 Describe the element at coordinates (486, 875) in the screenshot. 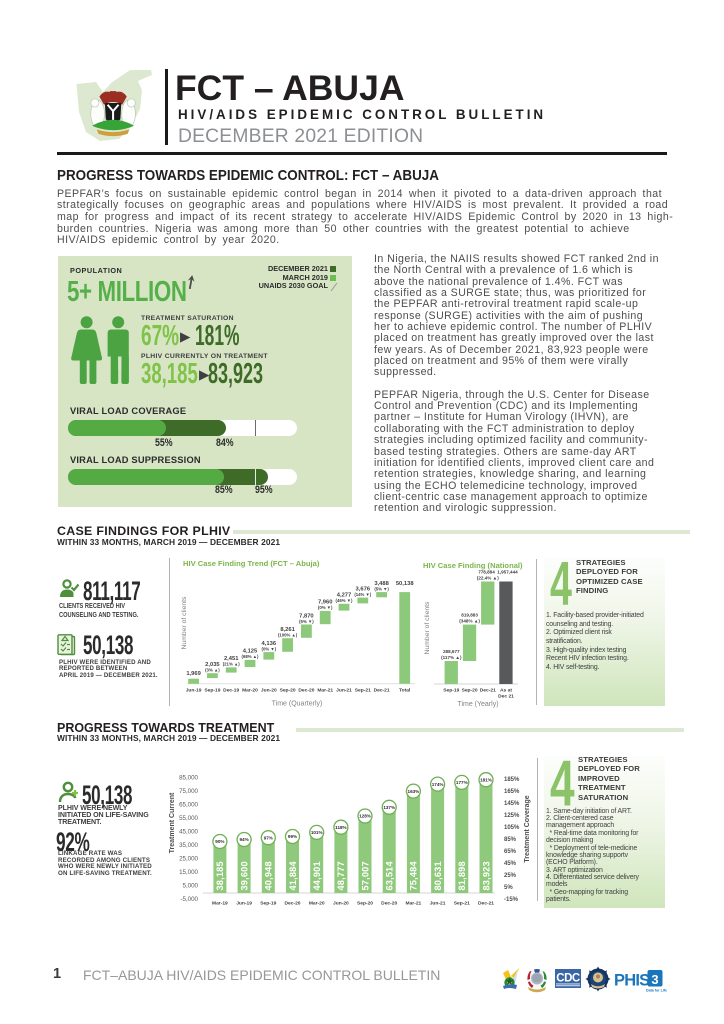

I see `svg-text: 83,923` at that location.